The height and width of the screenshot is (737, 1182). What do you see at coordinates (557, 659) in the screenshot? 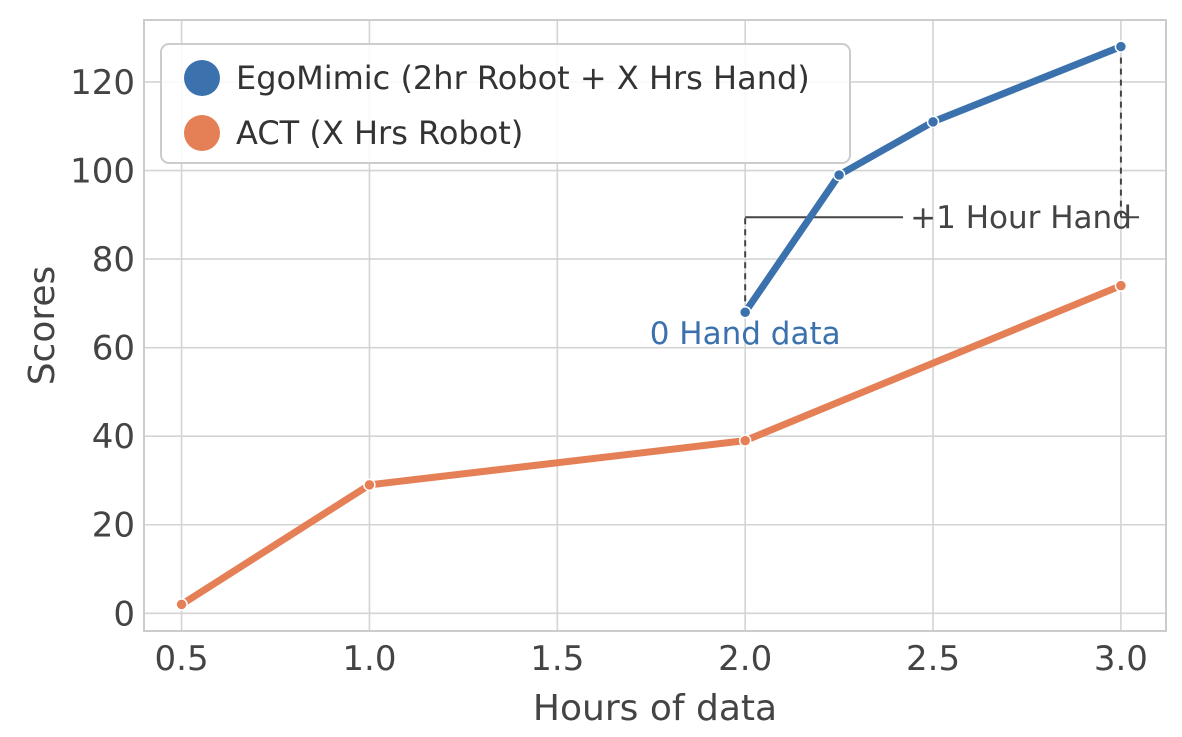
I see `x-tick-label: 1.5` at bounding box center [557, 659].